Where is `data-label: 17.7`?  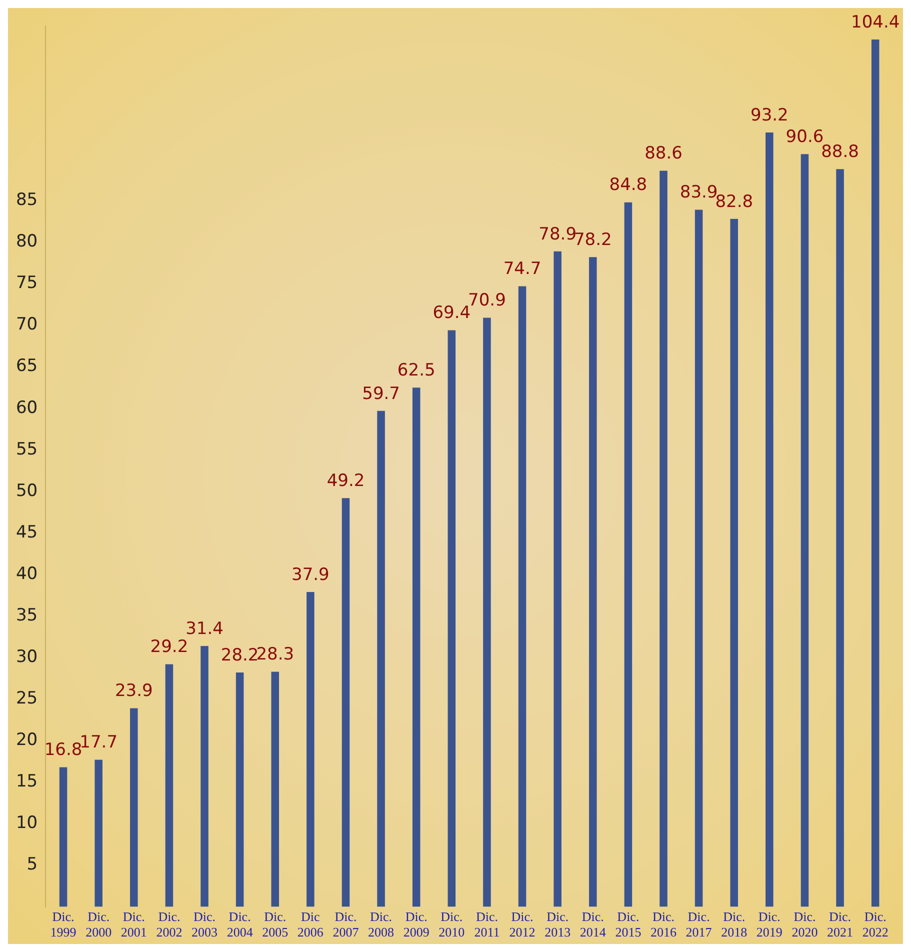
data-label: 17.7 is located at coordinates (99, 742).